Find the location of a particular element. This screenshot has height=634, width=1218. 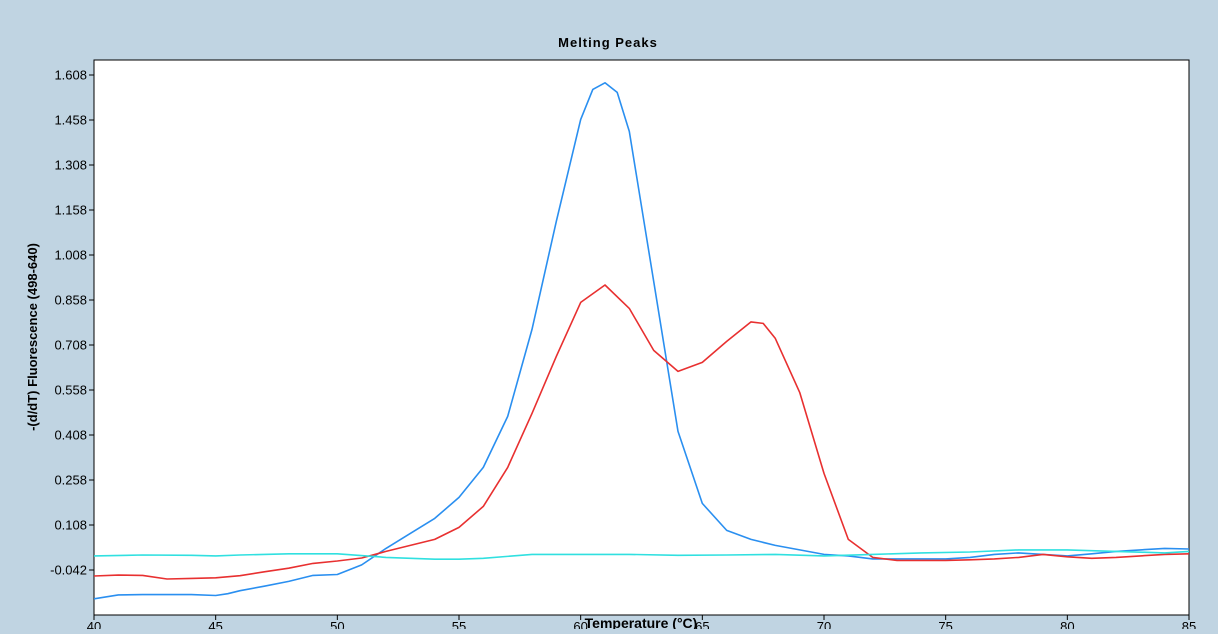

y-tick-label: -0.042 is located at coordinates (68, 570).